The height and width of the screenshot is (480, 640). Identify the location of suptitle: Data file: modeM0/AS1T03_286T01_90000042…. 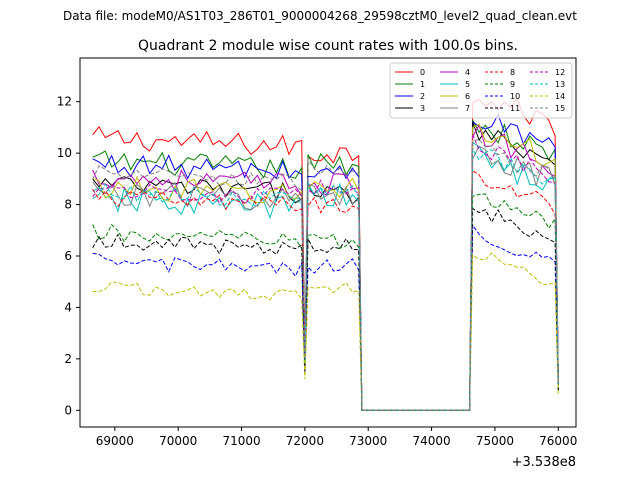
(320, 16).